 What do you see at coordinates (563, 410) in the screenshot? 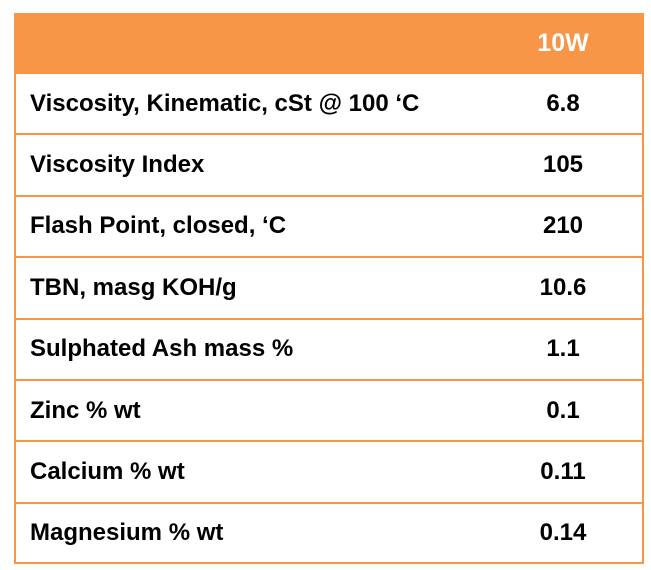
I see `row-value: 0.1` at bounding box center [563, 410].